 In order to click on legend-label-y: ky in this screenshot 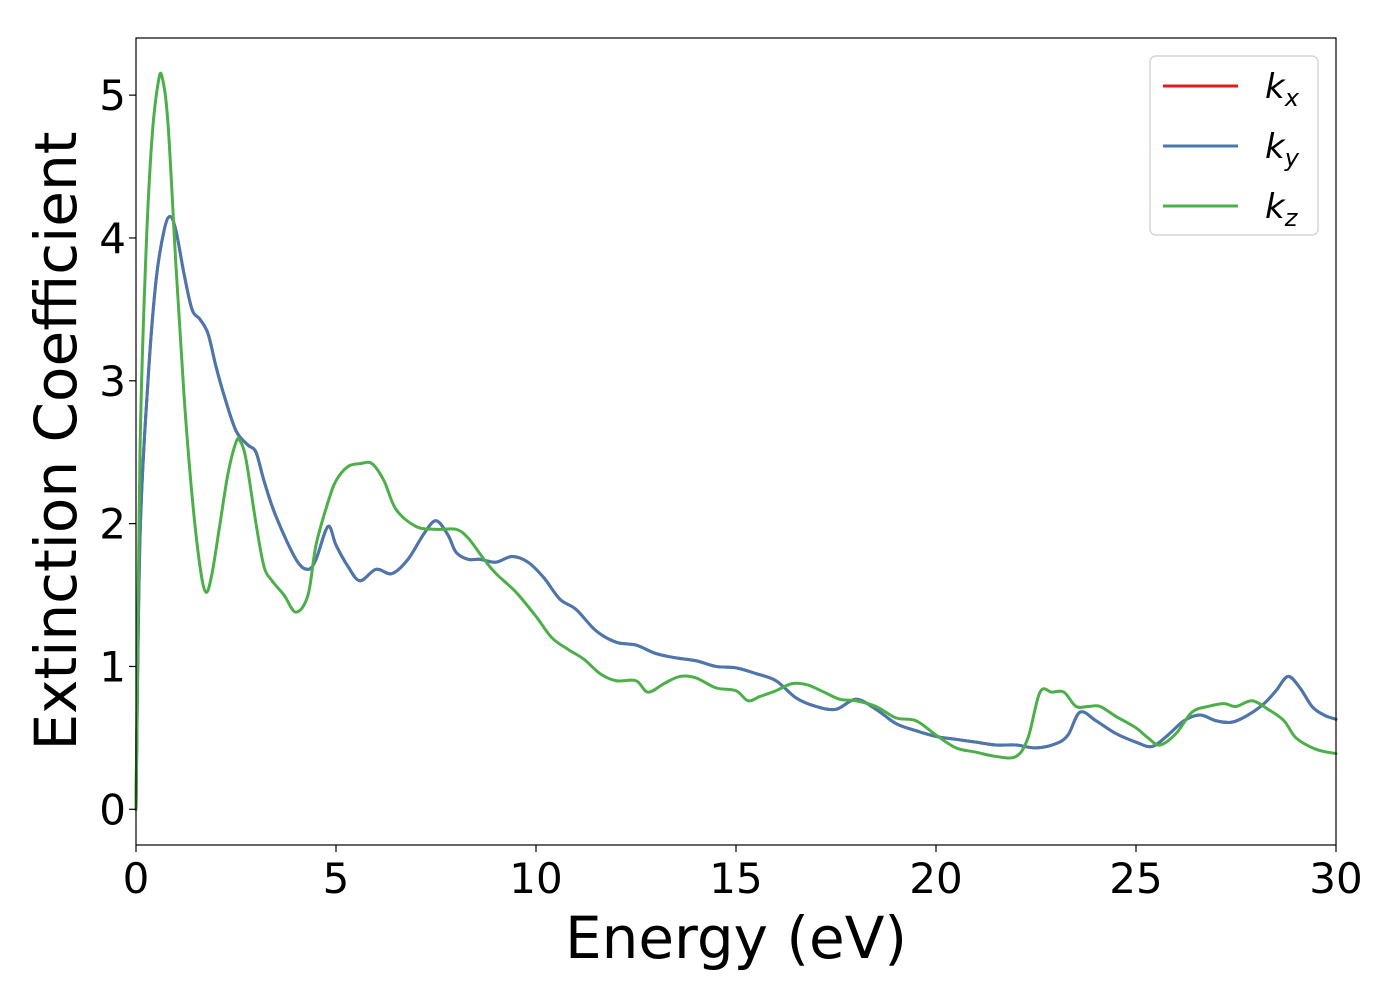, I will do `click(1282, 149)`.